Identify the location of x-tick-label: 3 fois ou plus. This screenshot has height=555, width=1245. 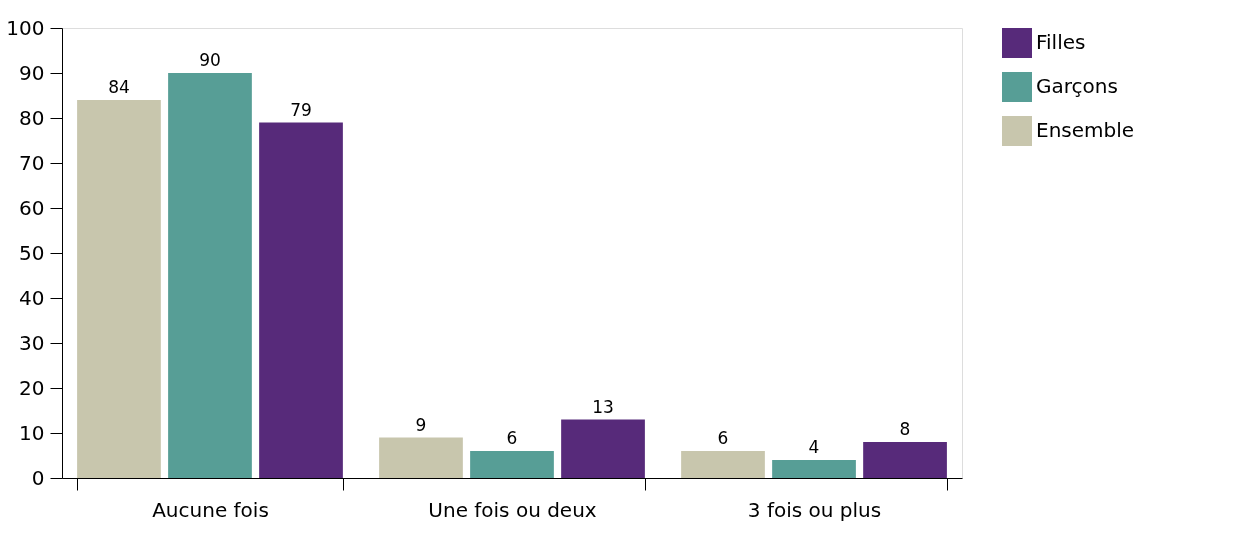
(814, 509).